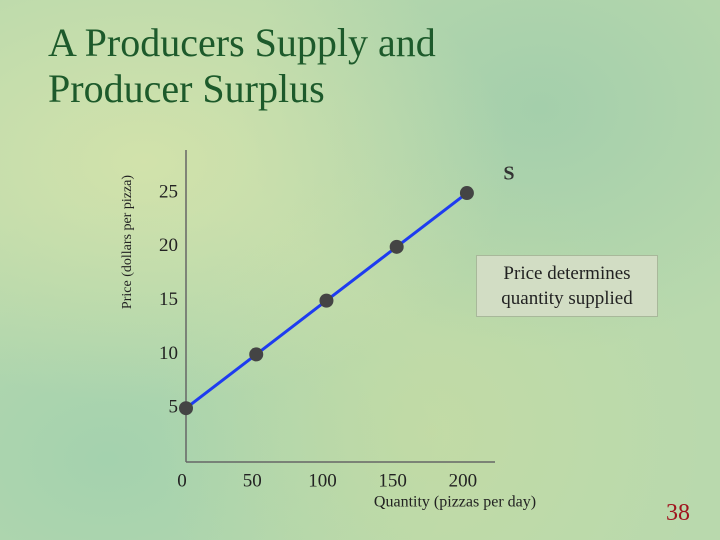 The width and height of the screenshot is (720, 540). What do you see at coordinates (168, 353) in the screenshot?
I see `y-tick-label: 10` at bounding box center [168, 353].